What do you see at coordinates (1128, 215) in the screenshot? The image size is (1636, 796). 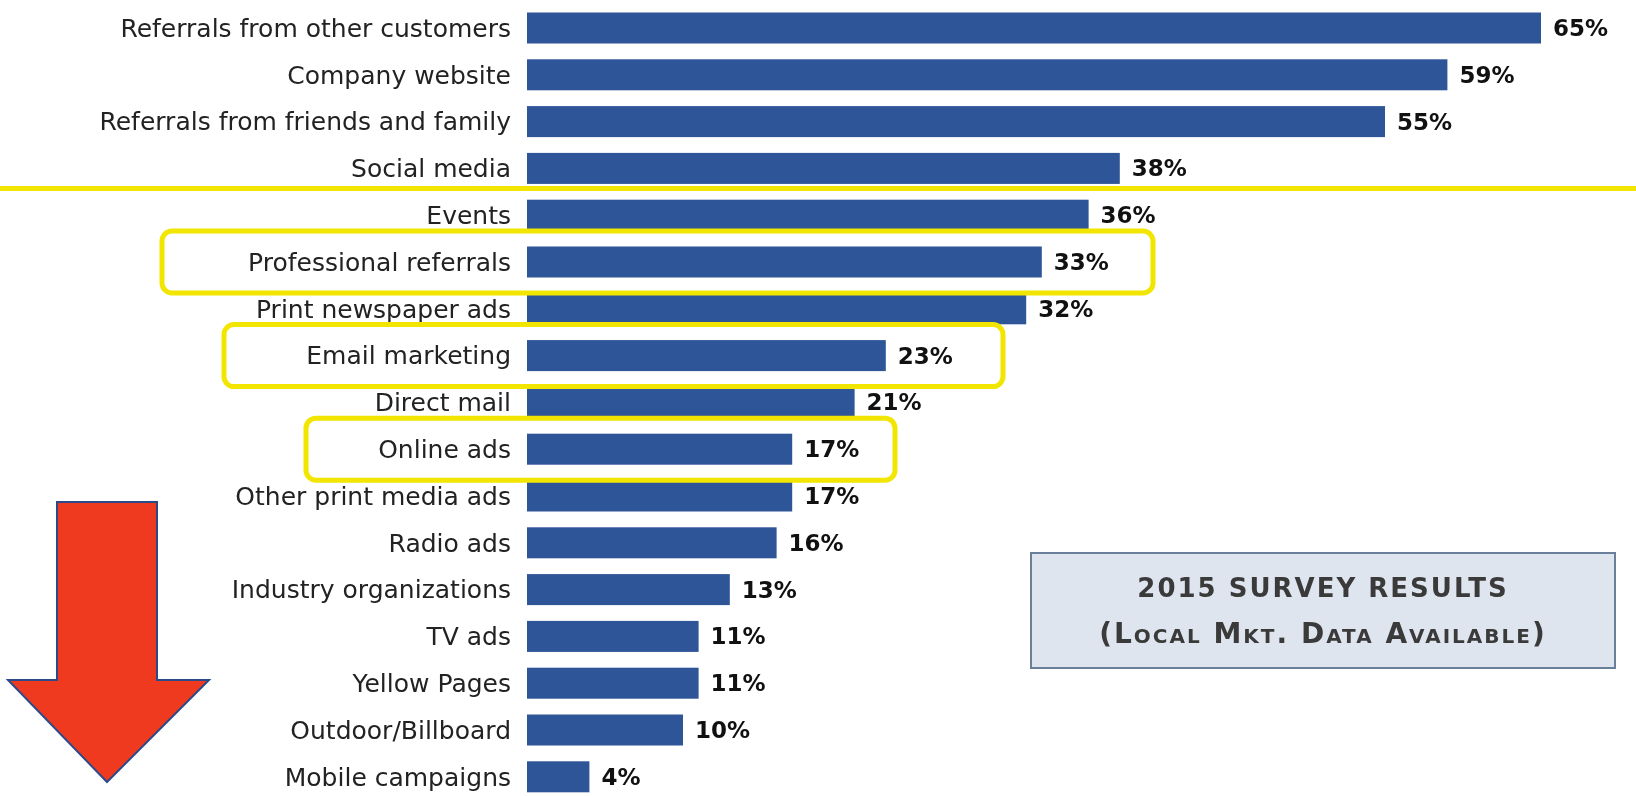 I see `data-label: 36%` at bounding box center [1128, 215].